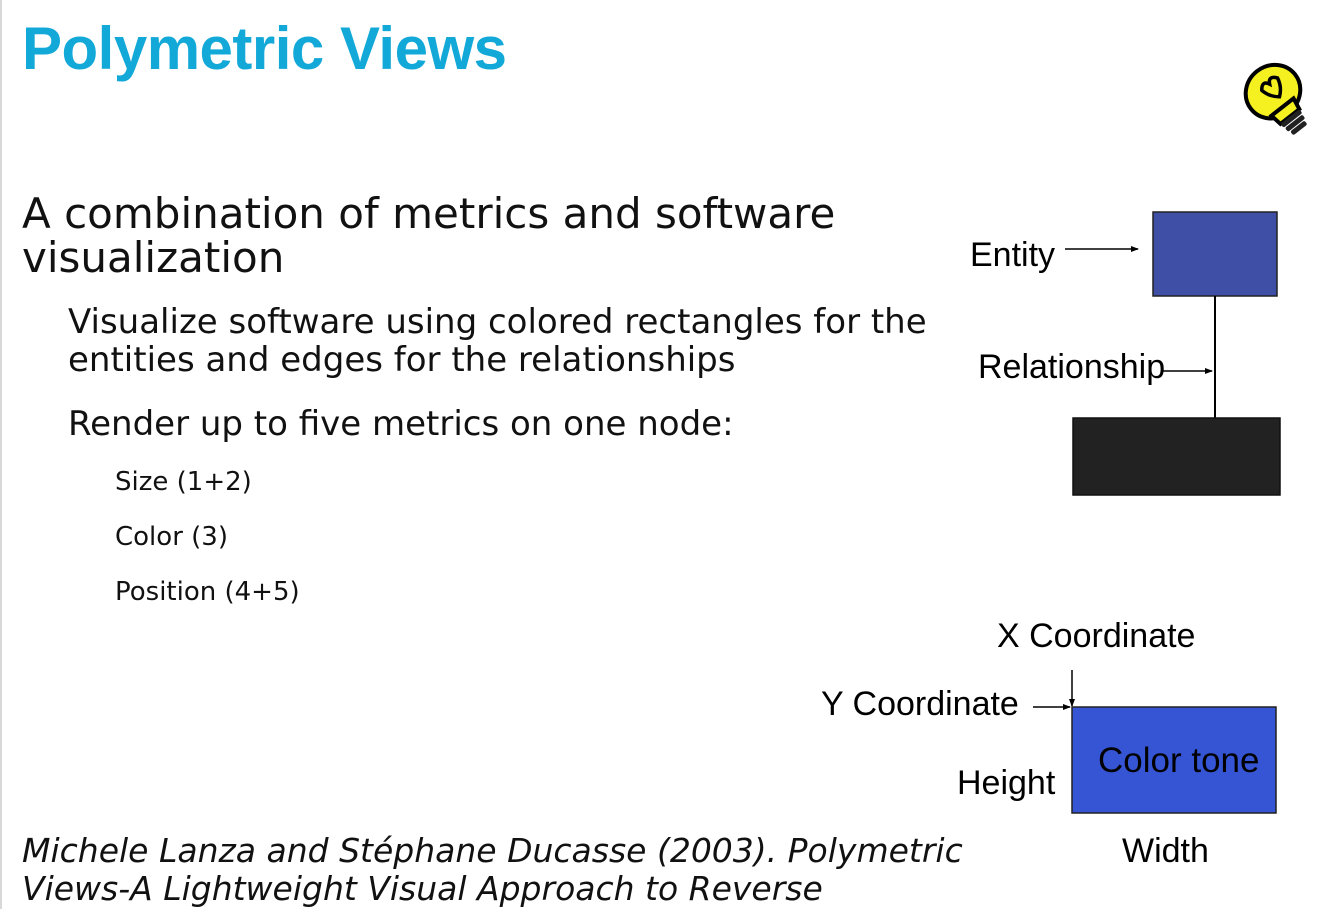 The height and width of the screenshot is (909, 1336). Describe the element at coordinates (183, 482) in the screenshot. I see `metric-item-size: Size (1+2)` at that location.